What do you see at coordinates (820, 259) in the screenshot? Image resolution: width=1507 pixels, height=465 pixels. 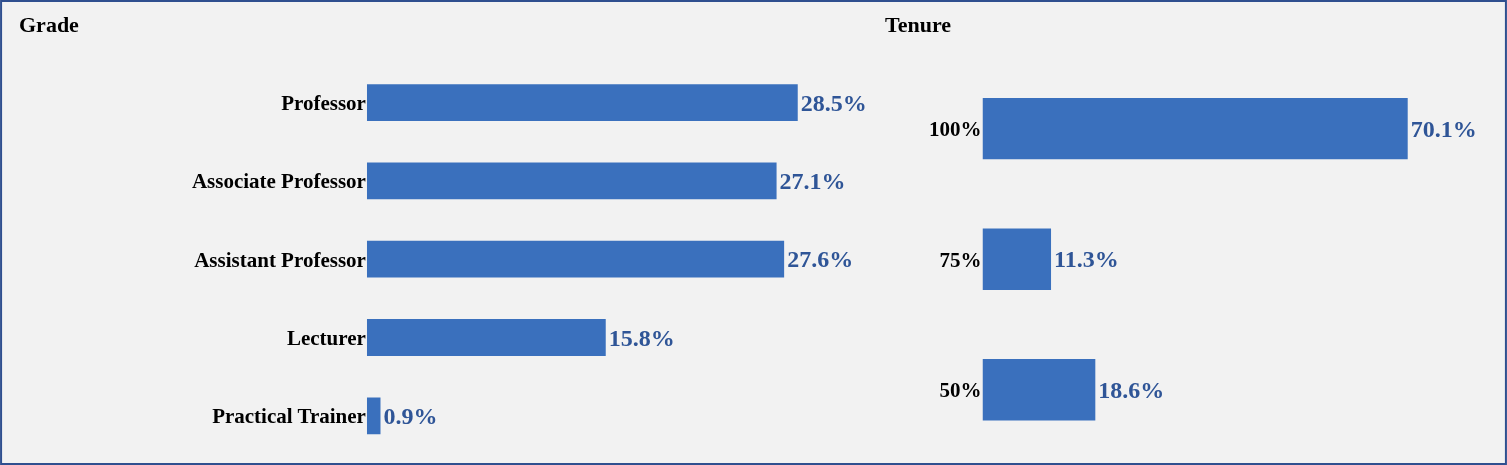 I see `data-label: 27.6%` at bounding box center [820, 259].